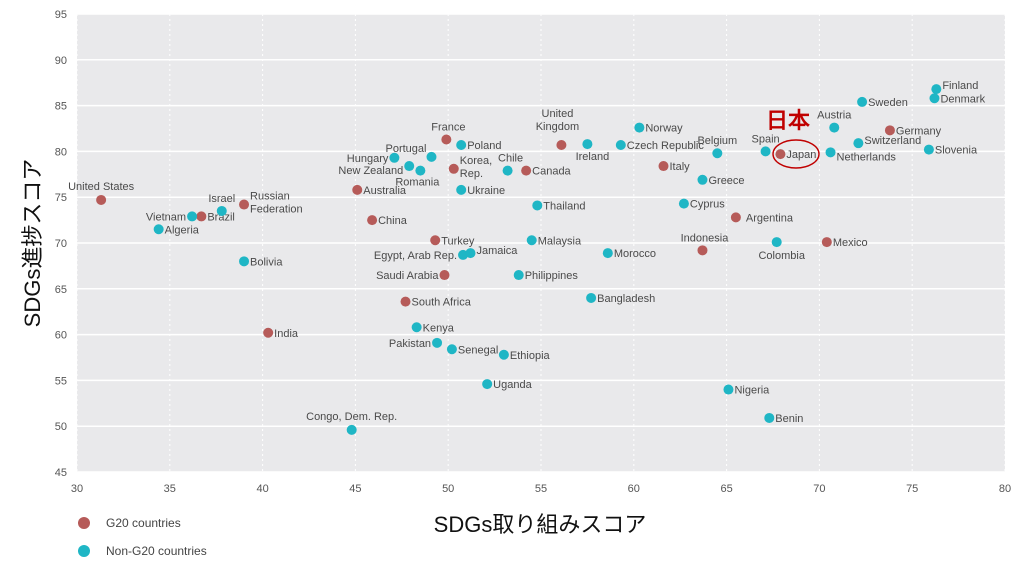  What do you see at coordinates (526, 170) in the screenshot?
I see `point-canada` at bounding box center [526, 170].